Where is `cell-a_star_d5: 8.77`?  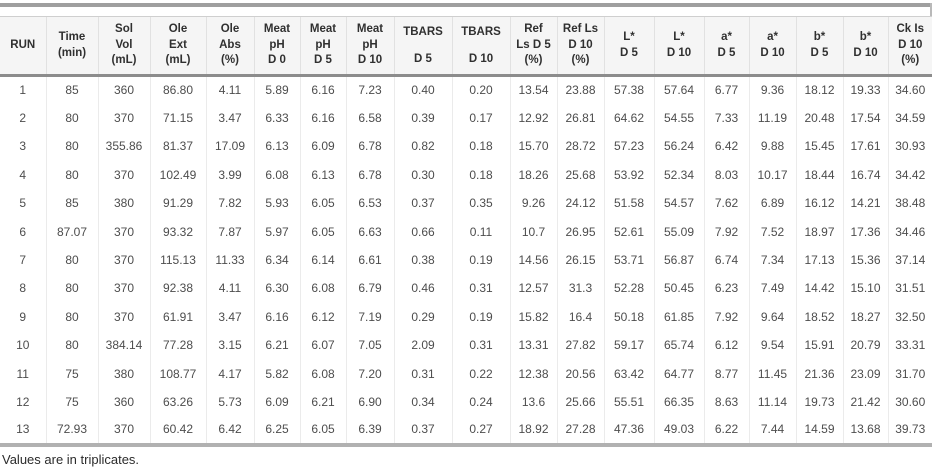 cell-a_star_d5: 8.77 is located at coordinates (726, 373).